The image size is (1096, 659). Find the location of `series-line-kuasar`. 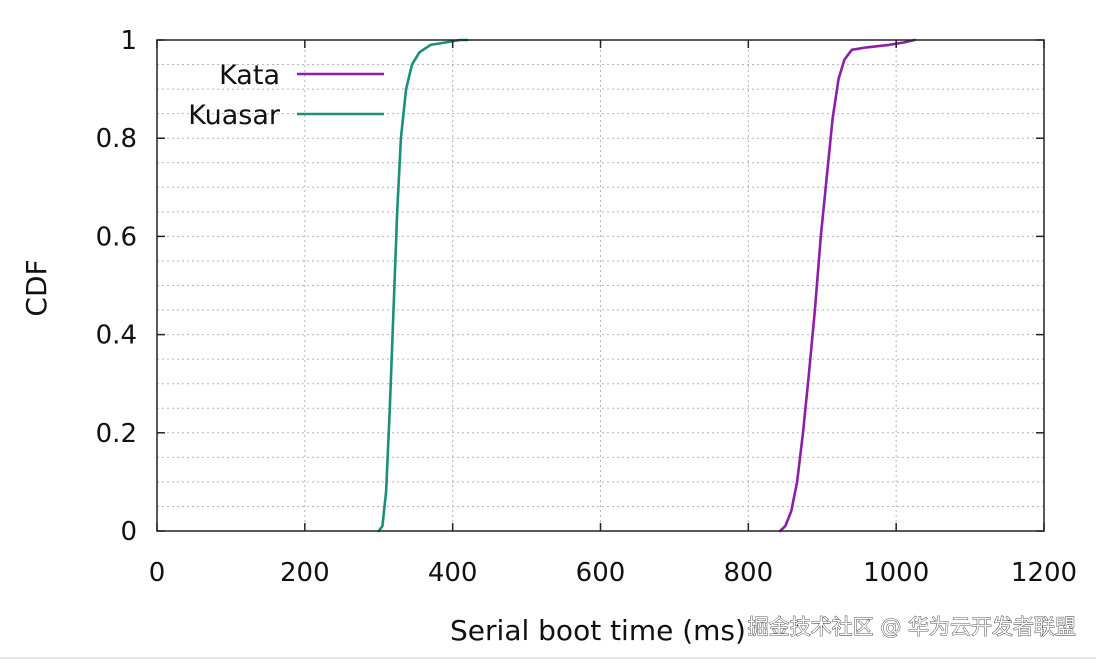

series-line-kuasar is located at coordinates (423, 285).